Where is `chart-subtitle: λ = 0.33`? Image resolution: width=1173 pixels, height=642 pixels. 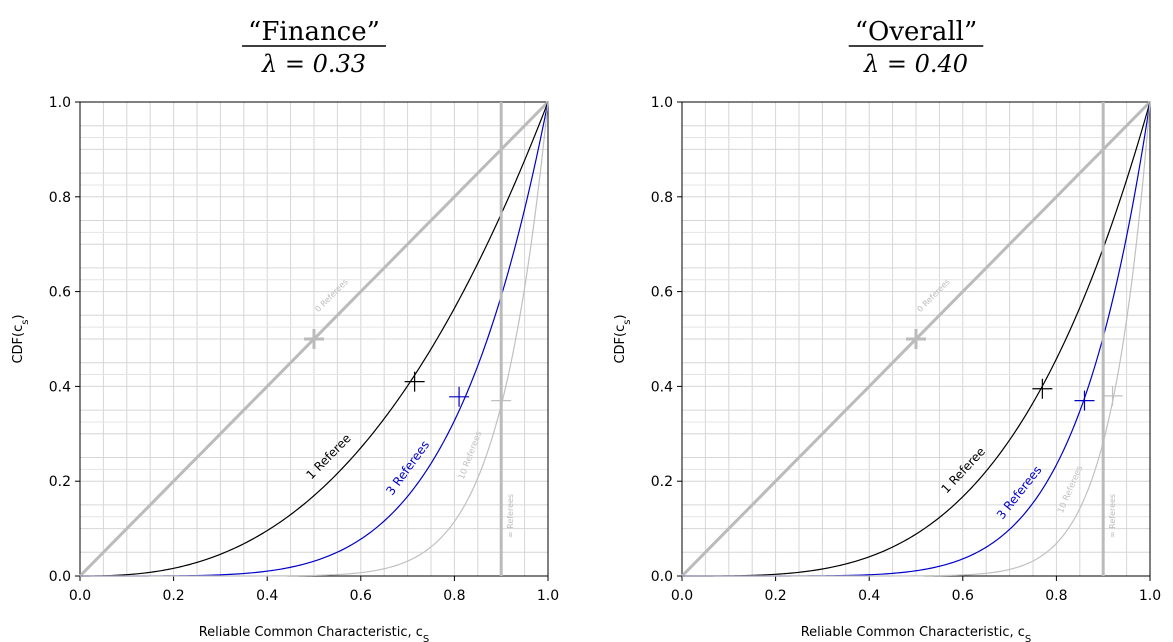
chart-subtitle: λ = 0.33 is located at coordinates (313, 64).